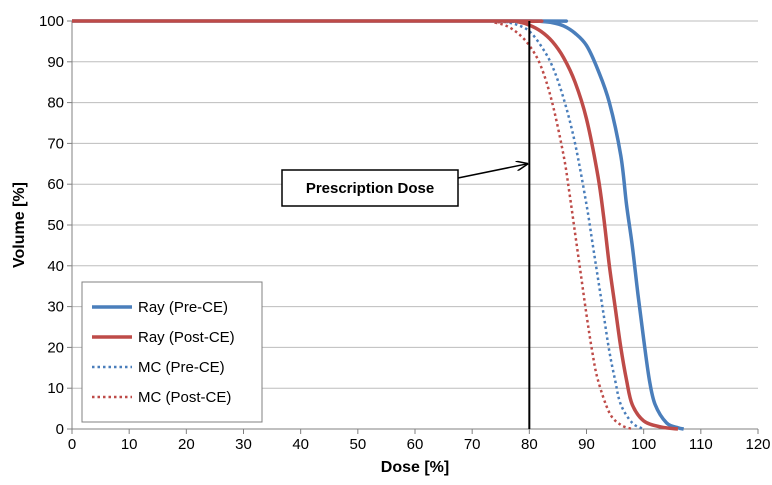  Describe the element at coordinates (55, 347) in the screenshot. I see `y-tick-label: 20` at that location.